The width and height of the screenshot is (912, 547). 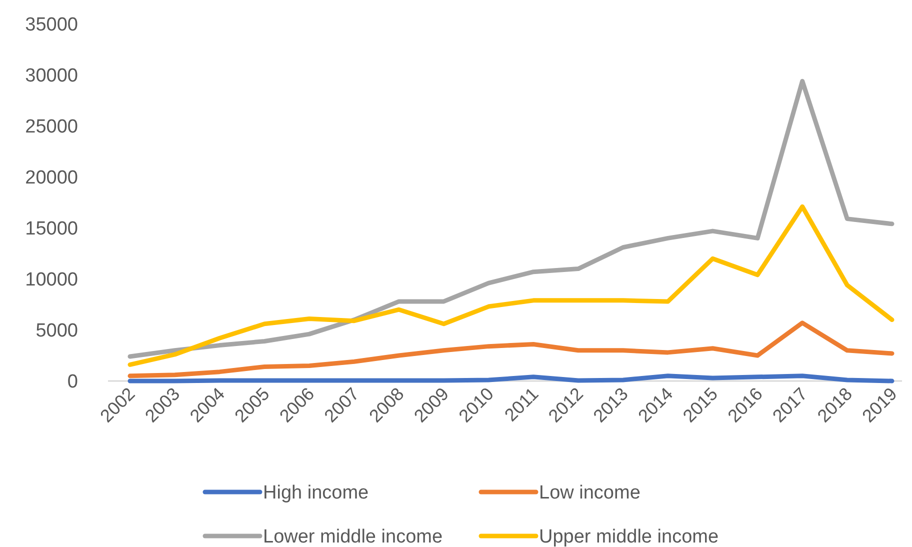 What do you see at coordinates (51, 127) in the screenshot?
I see `y-tick-label: 25000` at bounding box center [51, 127].